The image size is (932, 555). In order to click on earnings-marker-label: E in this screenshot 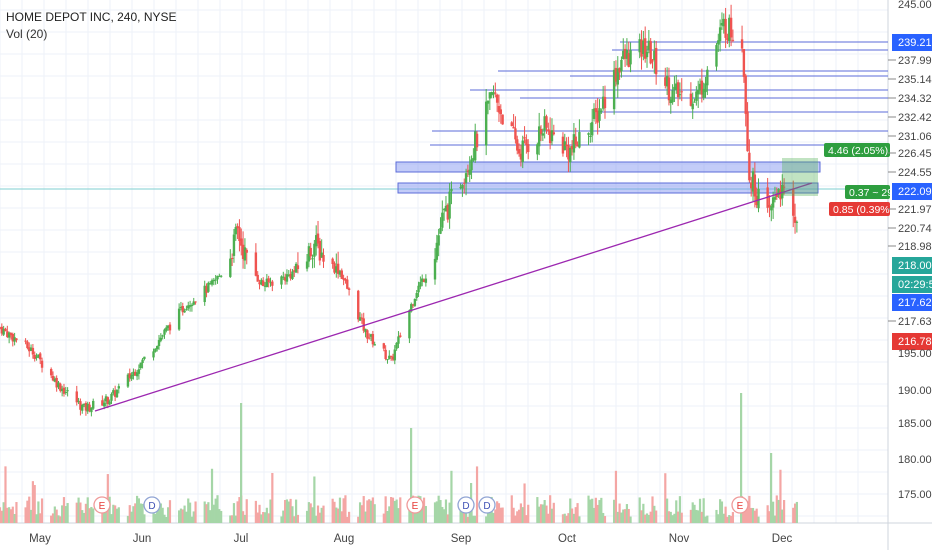, I will do `click(740, 506)`.